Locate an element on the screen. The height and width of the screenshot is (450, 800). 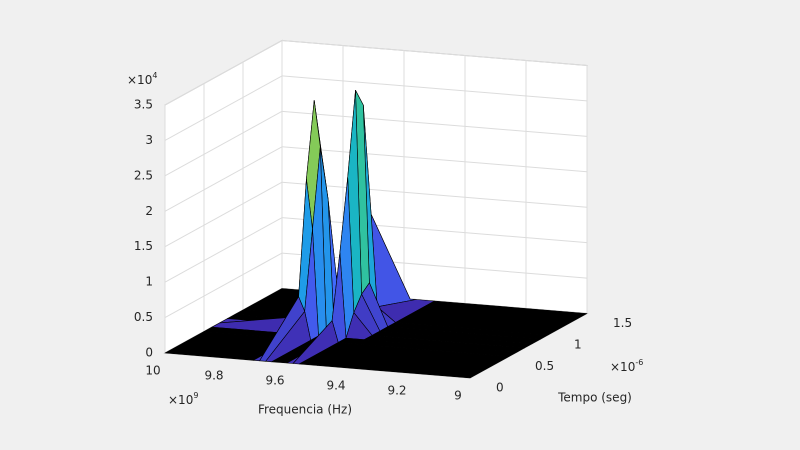
z-tick-label: 1.5 is located at coordinates (143, 246).